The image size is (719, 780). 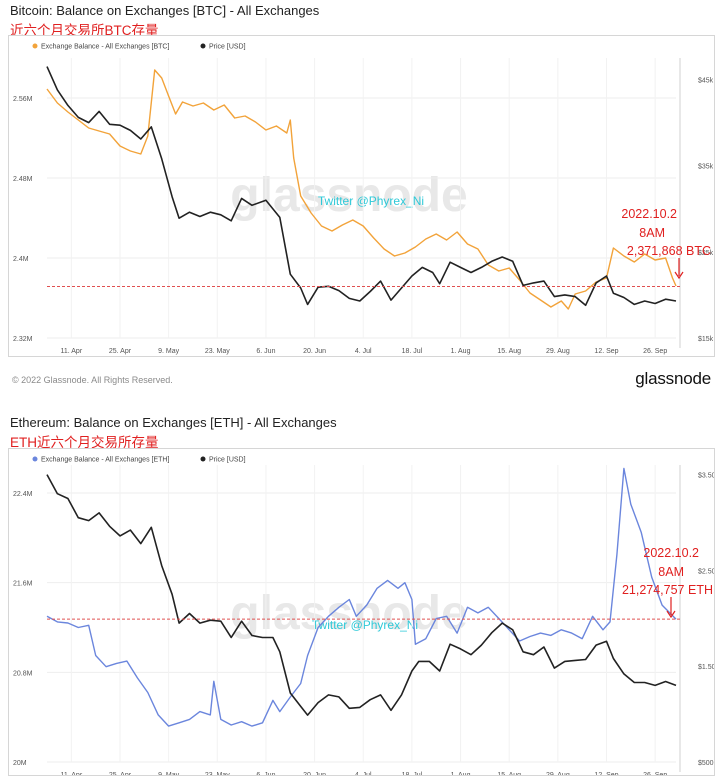 What do you see at coordinates (412, 351) in the screenshot?
I see `btc-x-tick: 18. Jul` at bounding box center [412, 351].